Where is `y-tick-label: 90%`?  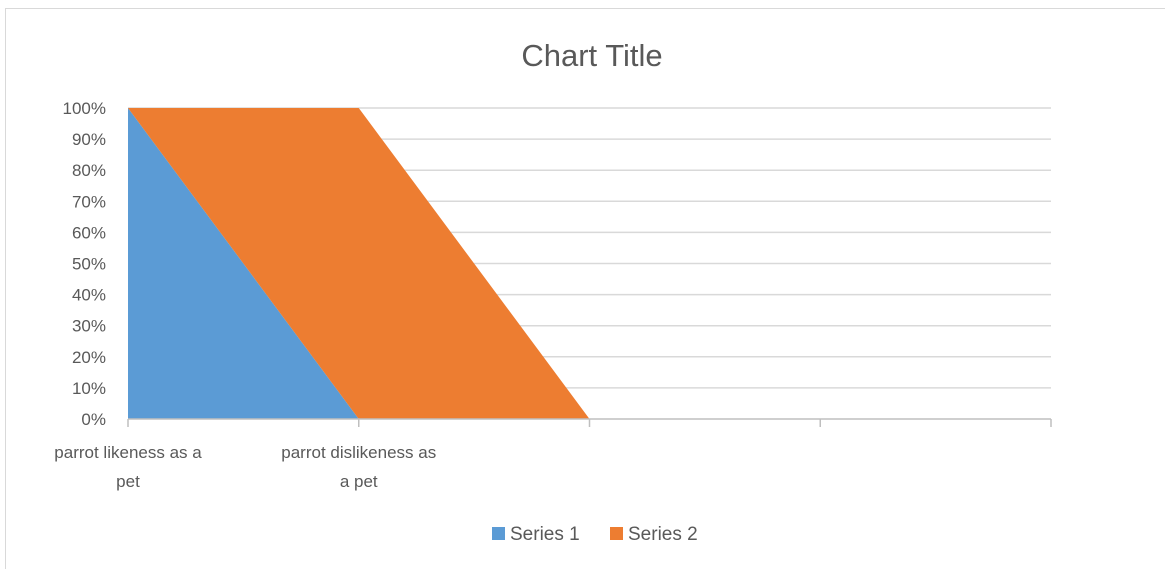 y-tick-label: 90% is located at coordinates (89, 139).